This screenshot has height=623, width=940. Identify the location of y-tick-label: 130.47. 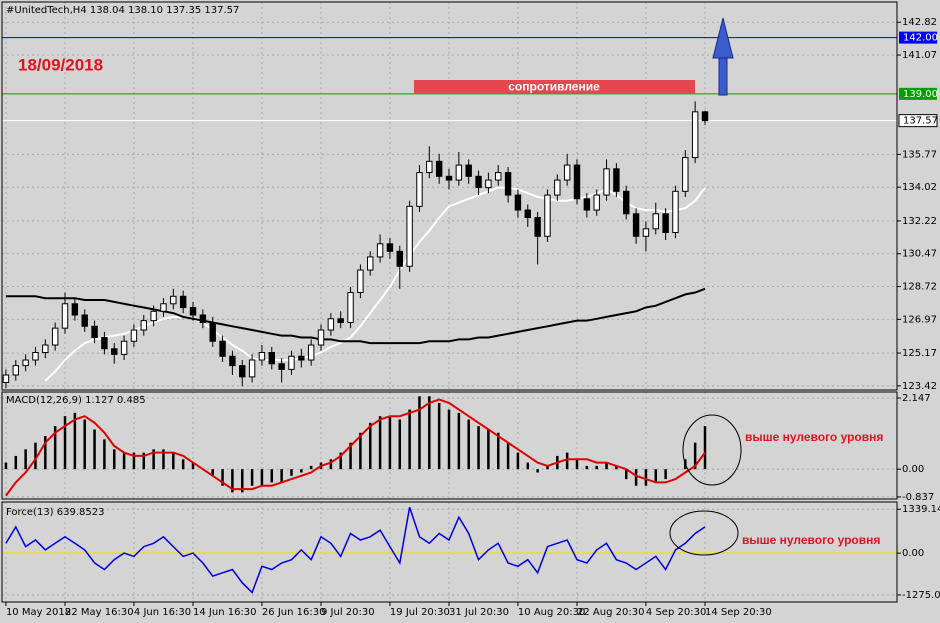
(919, 254).